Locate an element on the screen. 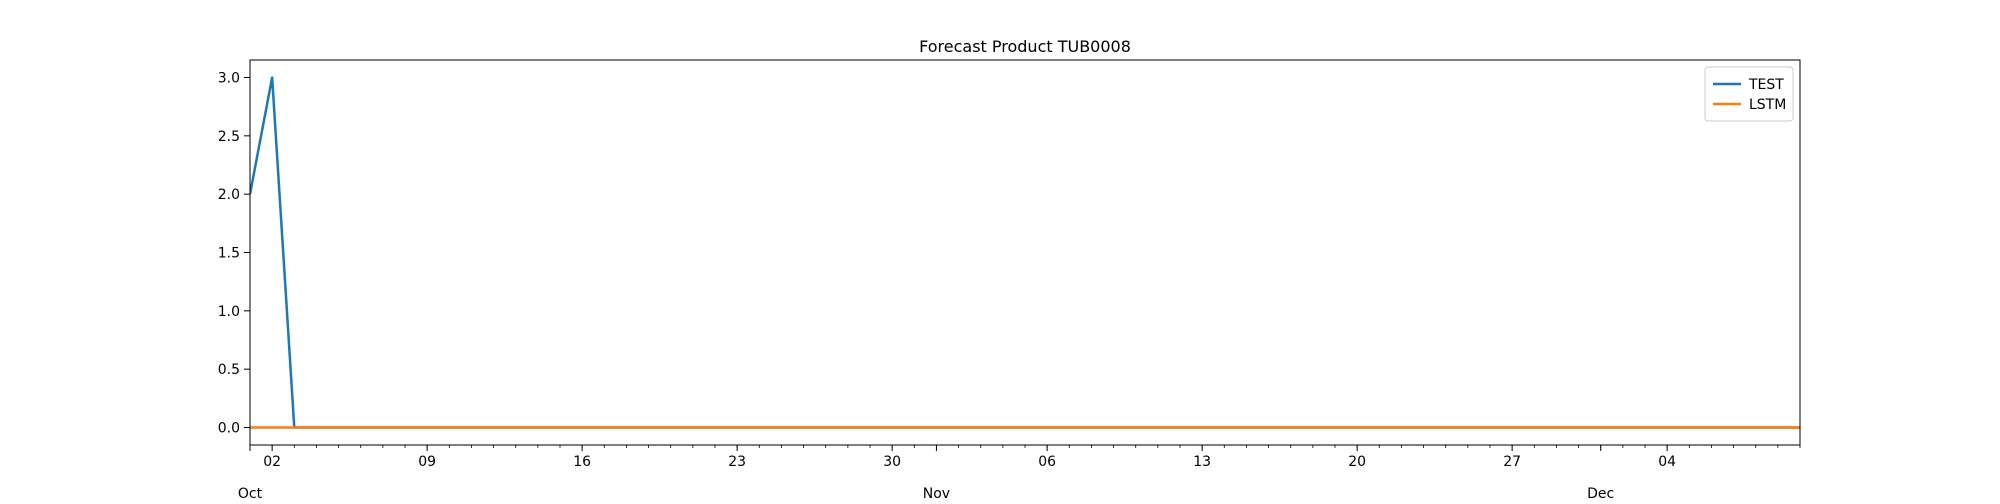  x-tick-label: 09 is located at coordinates (427, 462).